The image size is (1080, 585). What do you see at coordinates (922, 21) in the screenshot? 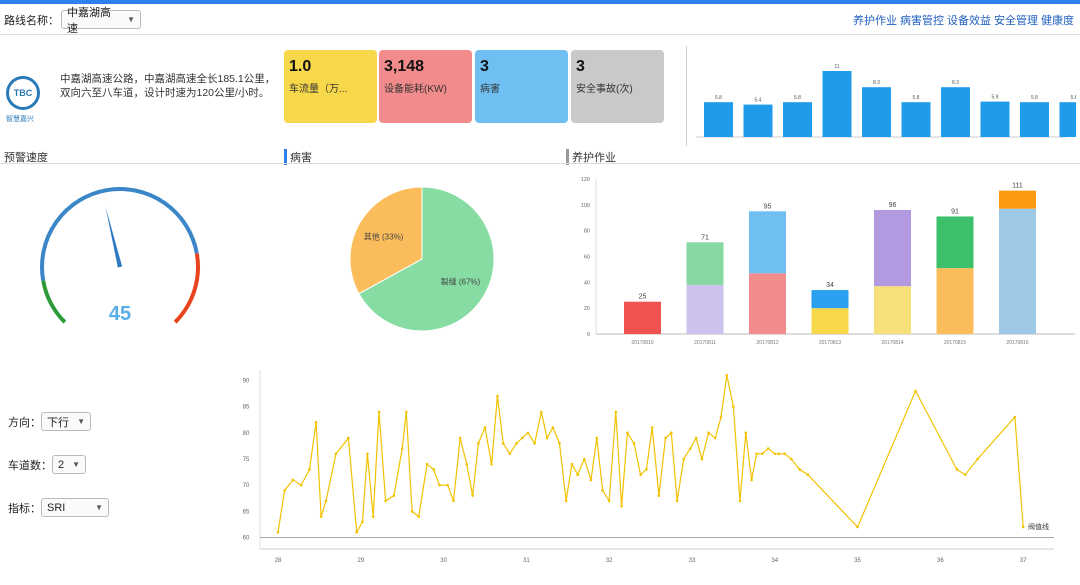
I see `nav-disease: 病害管控` at bounding box center [922, 21].